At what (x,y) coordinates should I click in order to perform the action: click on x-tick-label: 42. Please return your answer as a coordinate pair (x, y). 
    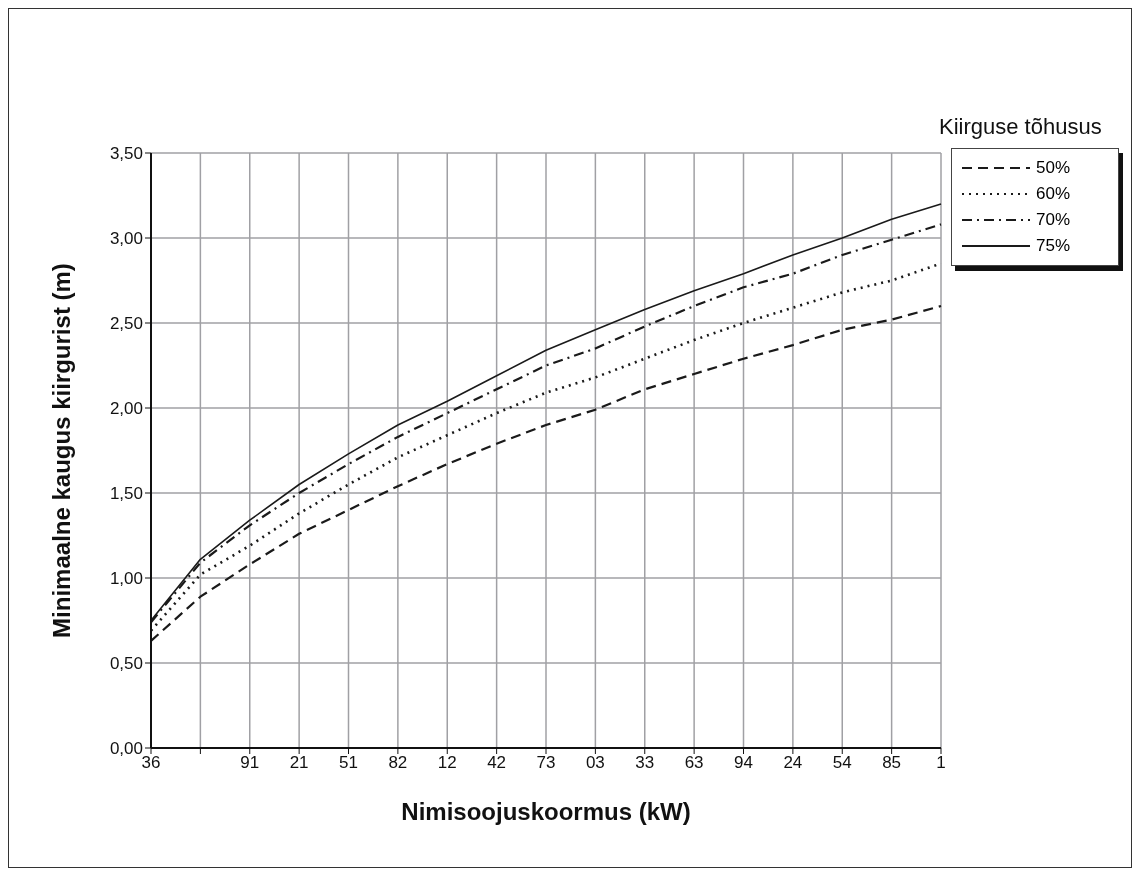
    Looking at the image, I should click on (497, 763).